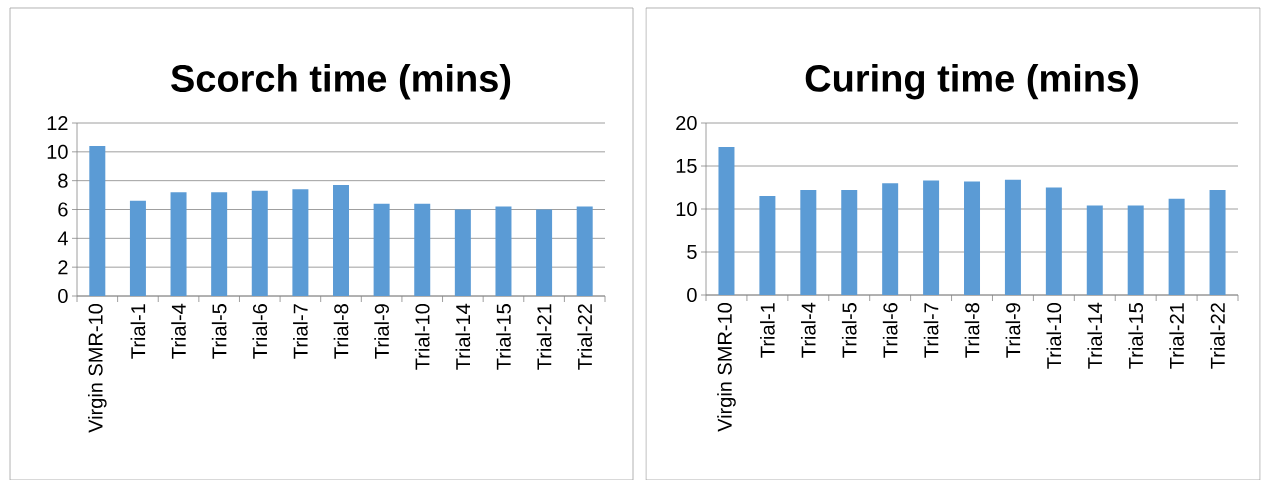  I want to click on y-tick-label: 5, so click(692, 252).